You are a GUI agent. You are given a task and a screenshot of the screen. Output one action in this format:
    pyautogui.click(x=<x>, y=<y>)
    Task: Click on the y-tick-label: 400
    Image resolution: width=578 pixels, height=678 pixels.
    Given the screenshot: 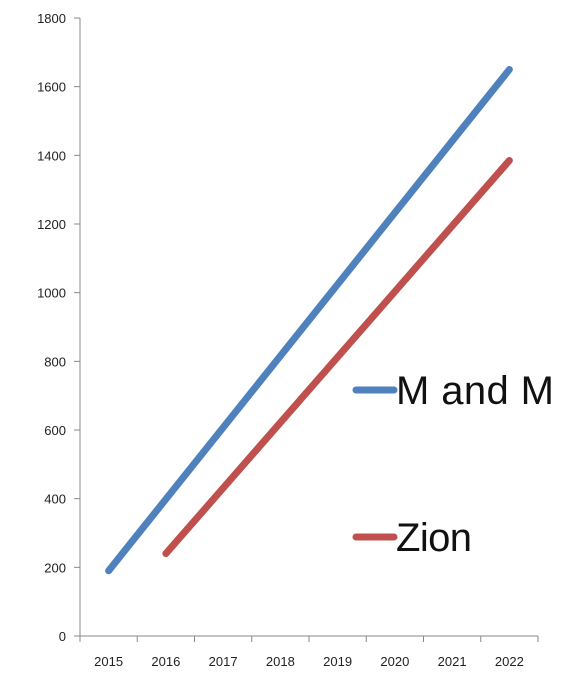 What is the action you would take?
    pyautogui.click(x=55, y=499)
    